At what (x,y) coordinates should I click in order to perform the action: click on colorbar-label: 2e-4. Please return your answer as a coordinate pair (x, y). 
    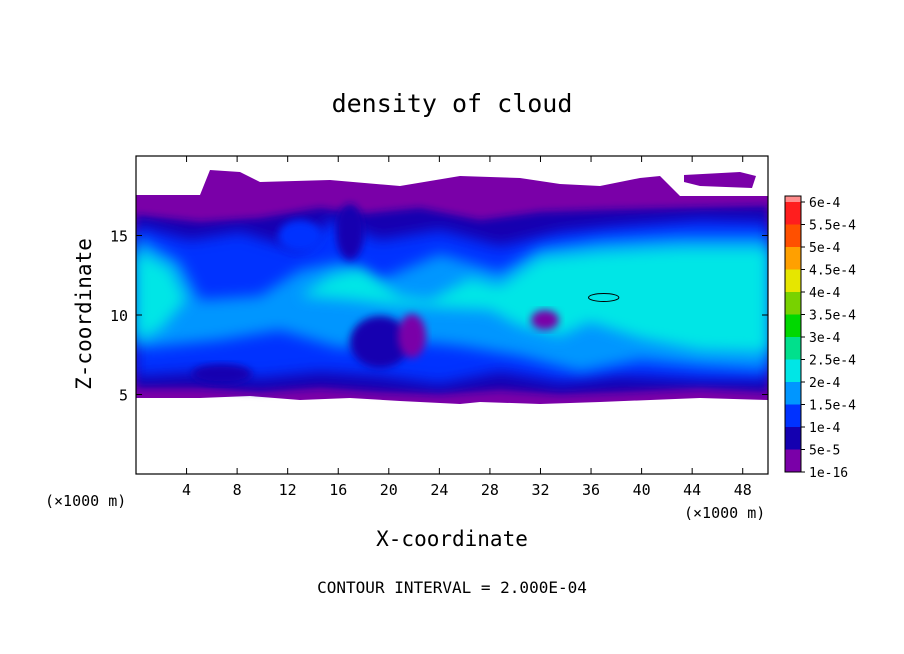
    Looking at the image, I should click on (824, 383).